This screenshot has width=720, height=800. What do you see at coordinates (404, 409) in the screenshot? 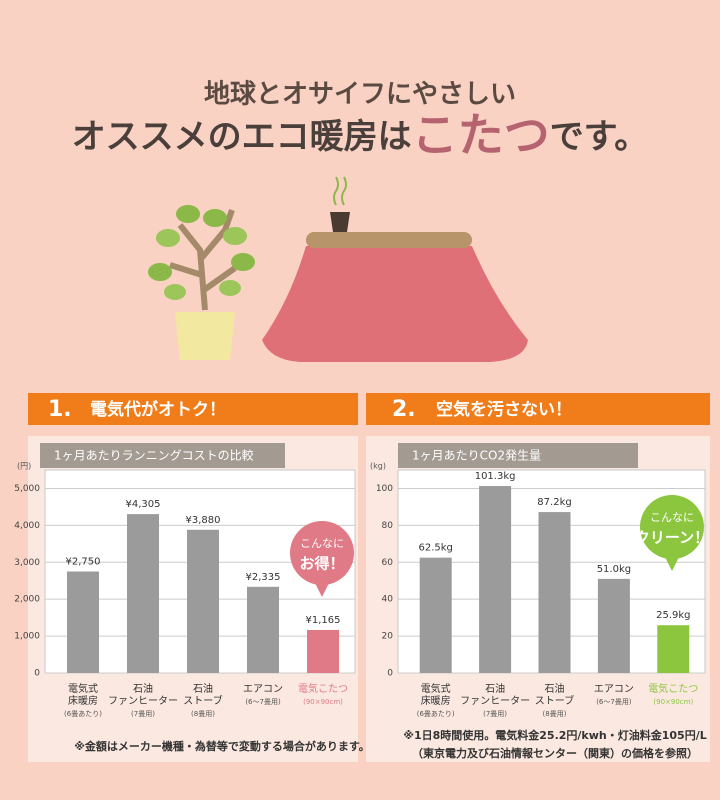
I see `section-number: 2.` at bounding box center [404, 409].